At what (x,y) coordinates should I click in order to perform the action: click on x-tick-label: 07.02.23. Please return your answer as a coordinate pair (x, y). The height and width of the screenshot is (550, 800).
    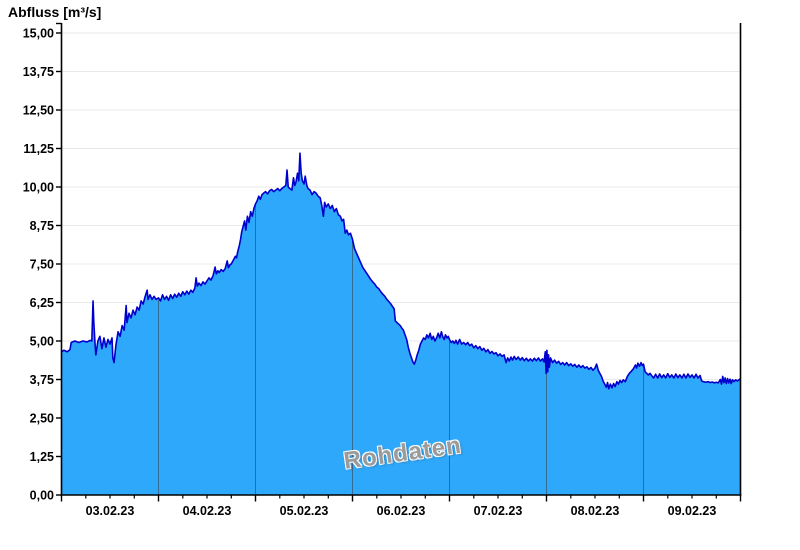
    Looking at the image, I should click on (498, 511).